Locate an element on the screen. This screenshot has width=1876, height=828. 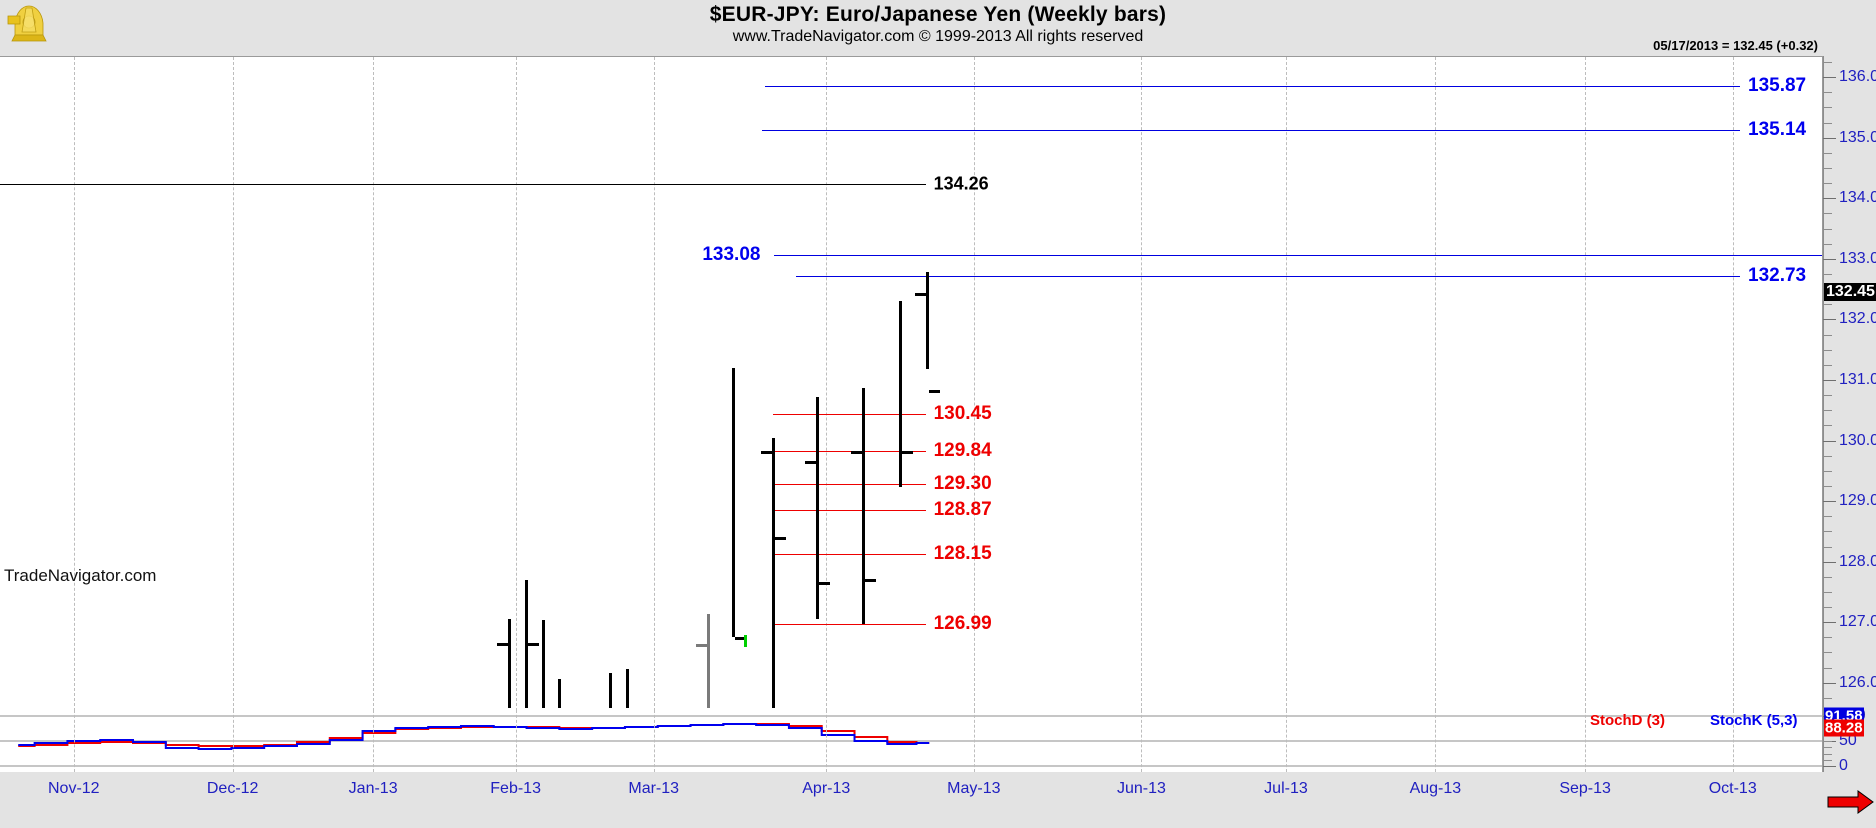
quote-date: 05/17/2013 = is located at coordinates (1693, 45).